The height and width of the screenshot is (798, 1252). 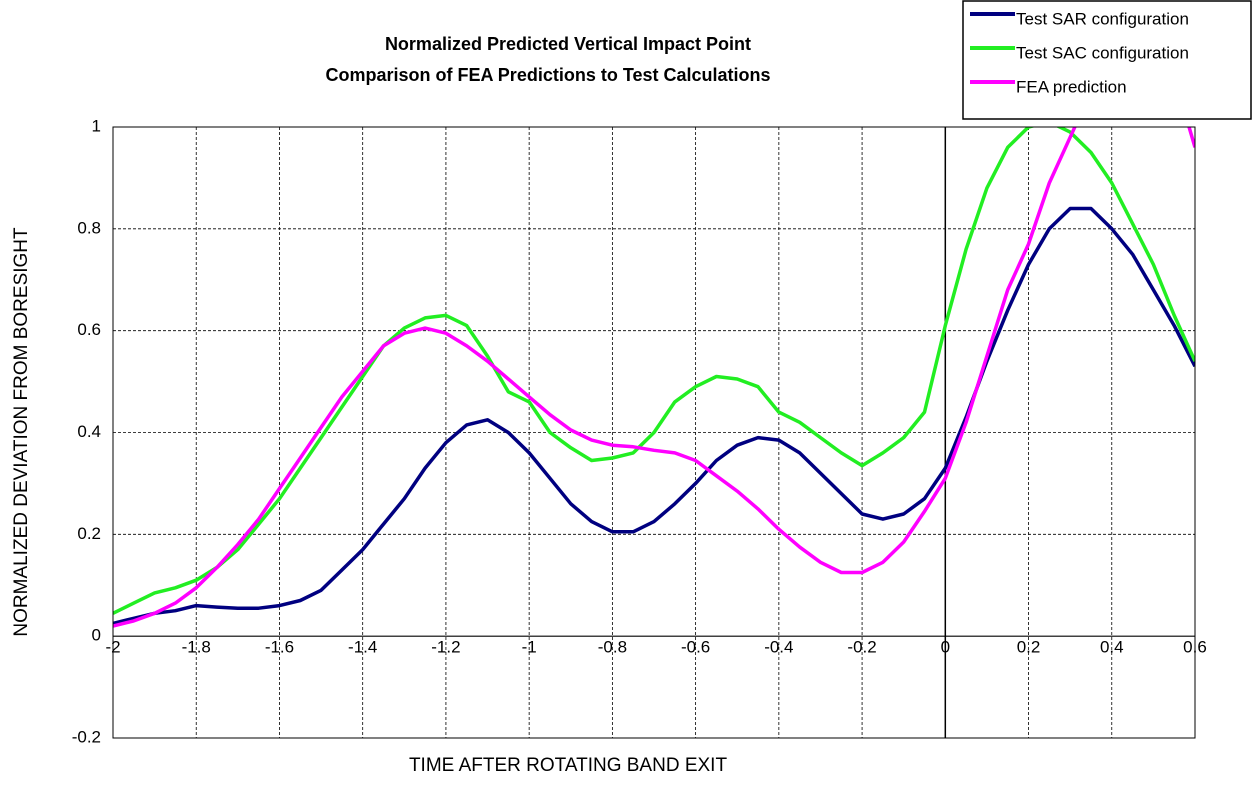 I want to click on x-tick-label: -0.6, so click(x=695, y=647).